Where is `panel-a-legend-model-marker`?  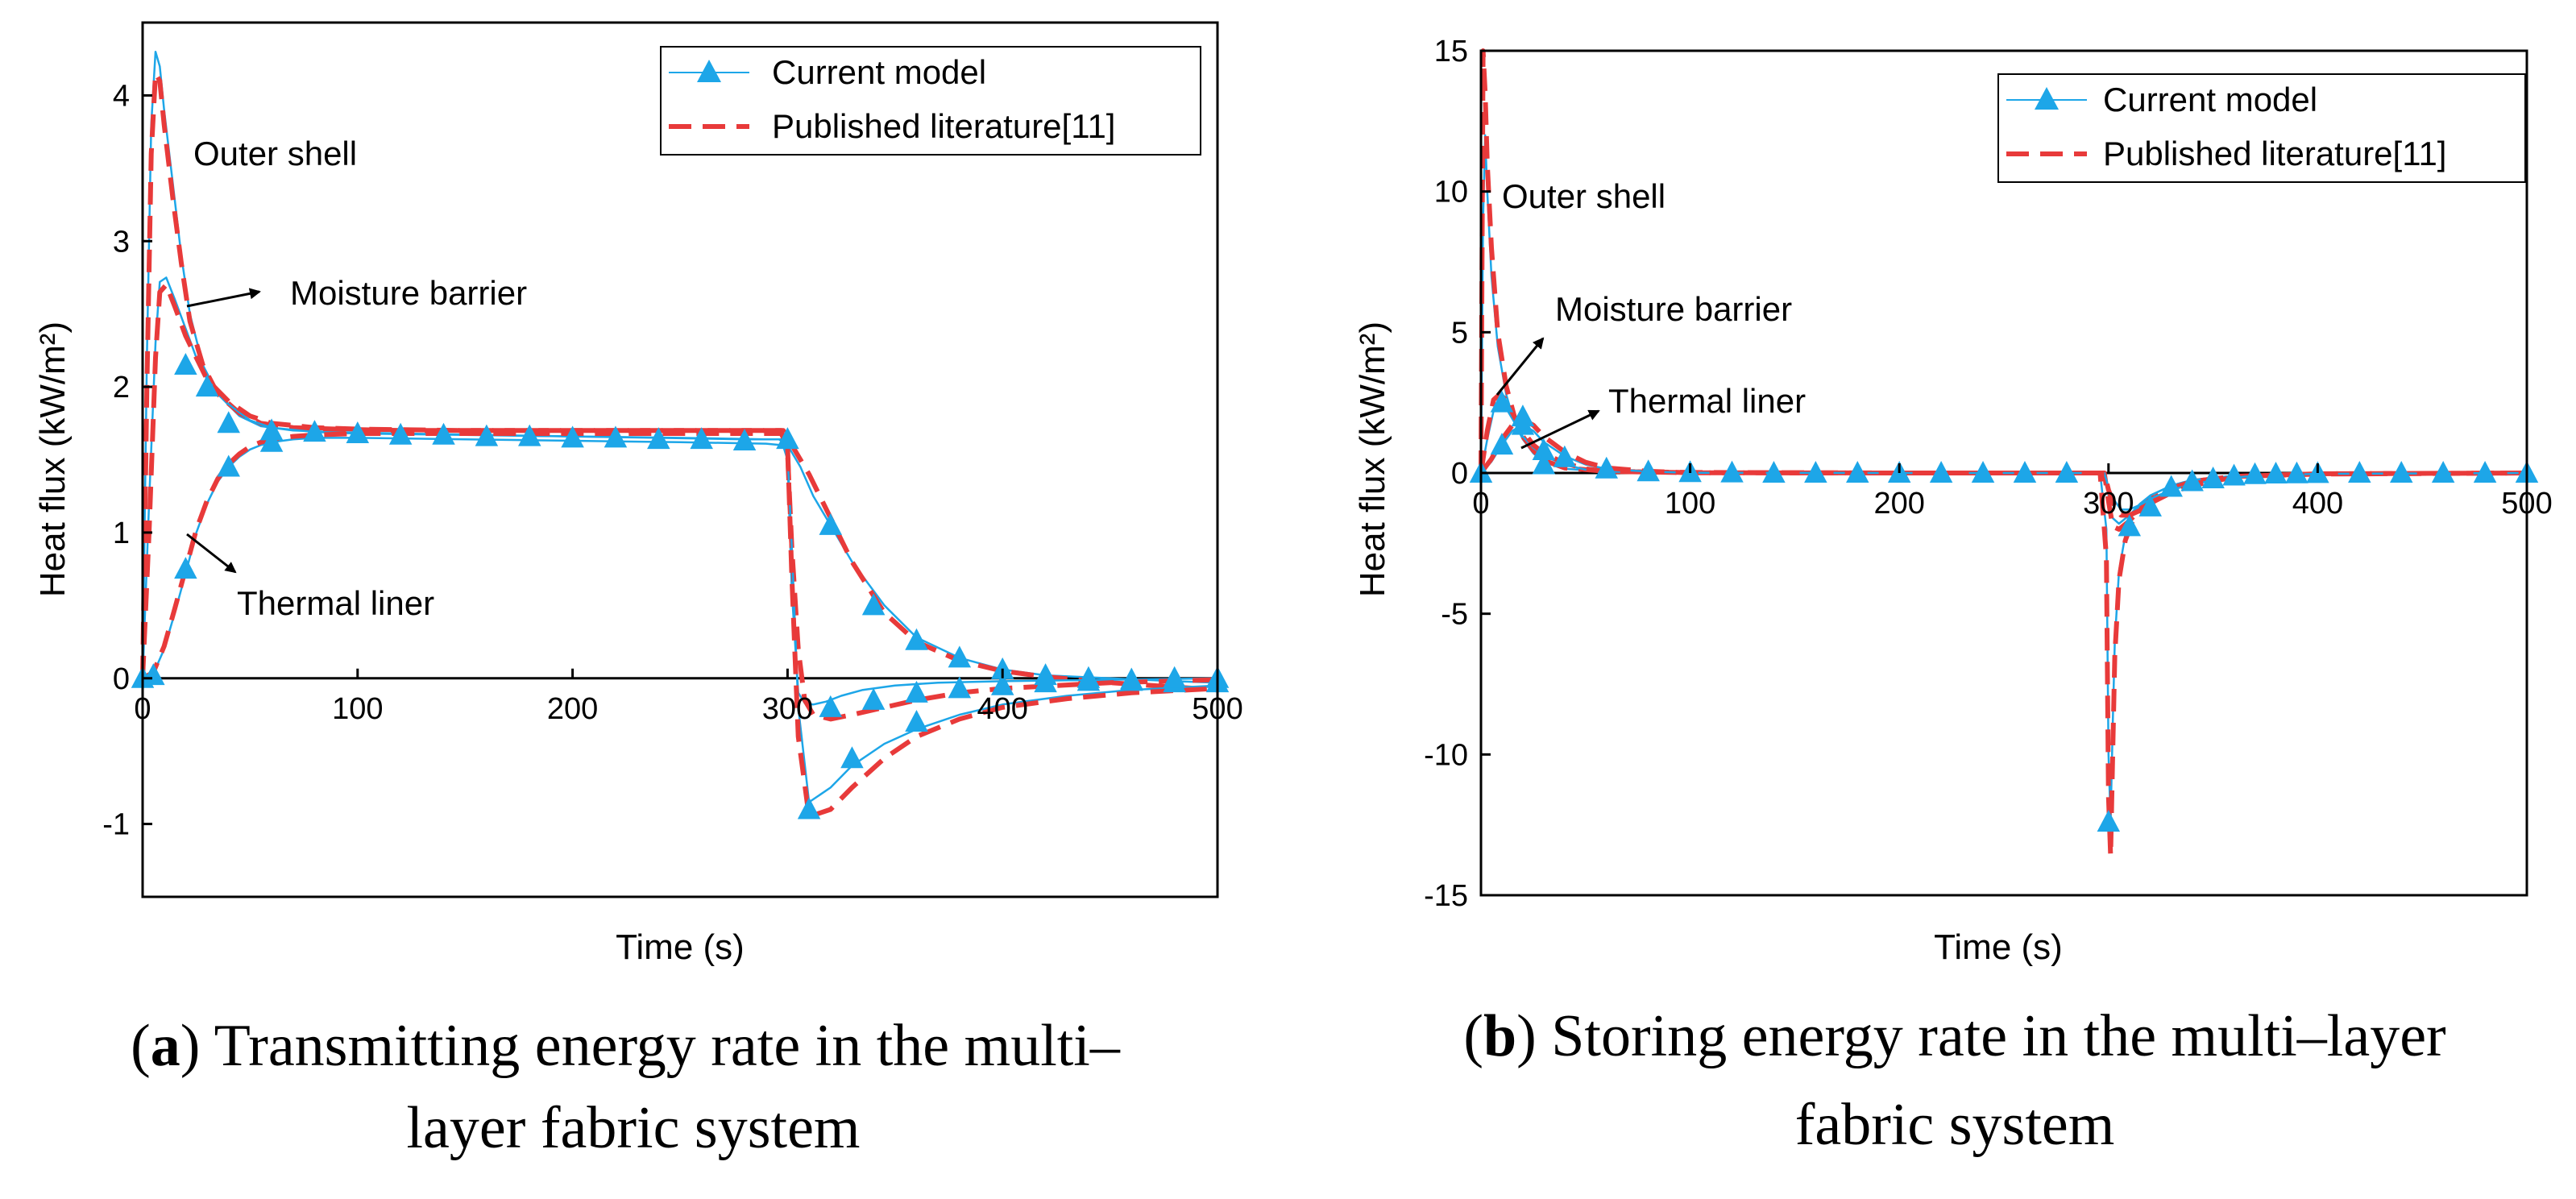 panel-a-legend-model-marker is located at coordinates (709, 71).